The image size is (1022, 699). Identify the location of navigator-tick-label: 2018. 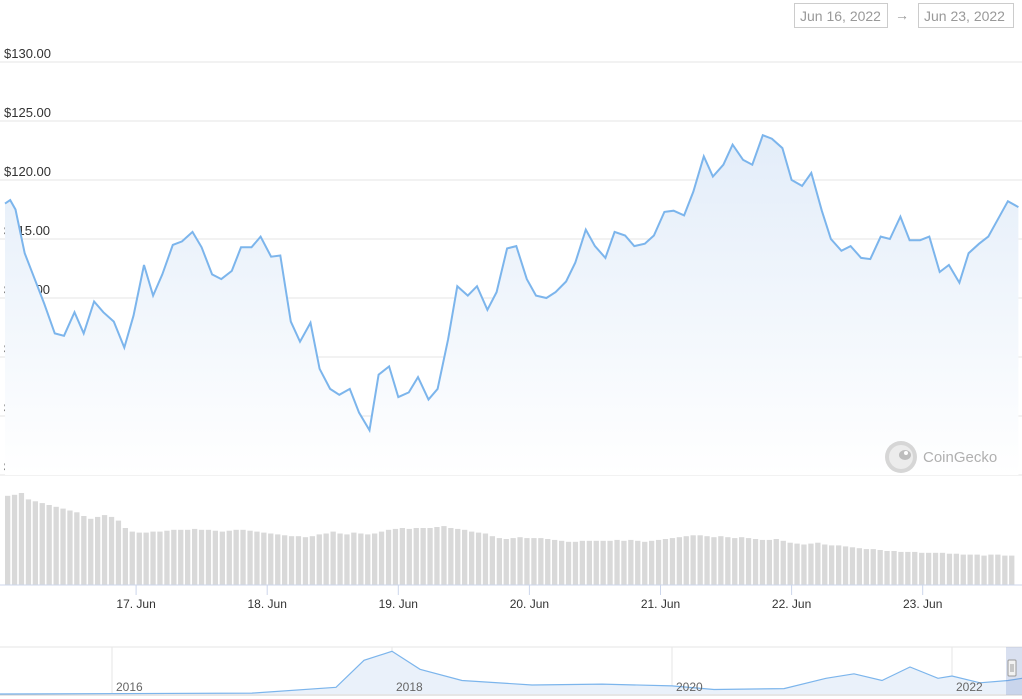
(409, 687).